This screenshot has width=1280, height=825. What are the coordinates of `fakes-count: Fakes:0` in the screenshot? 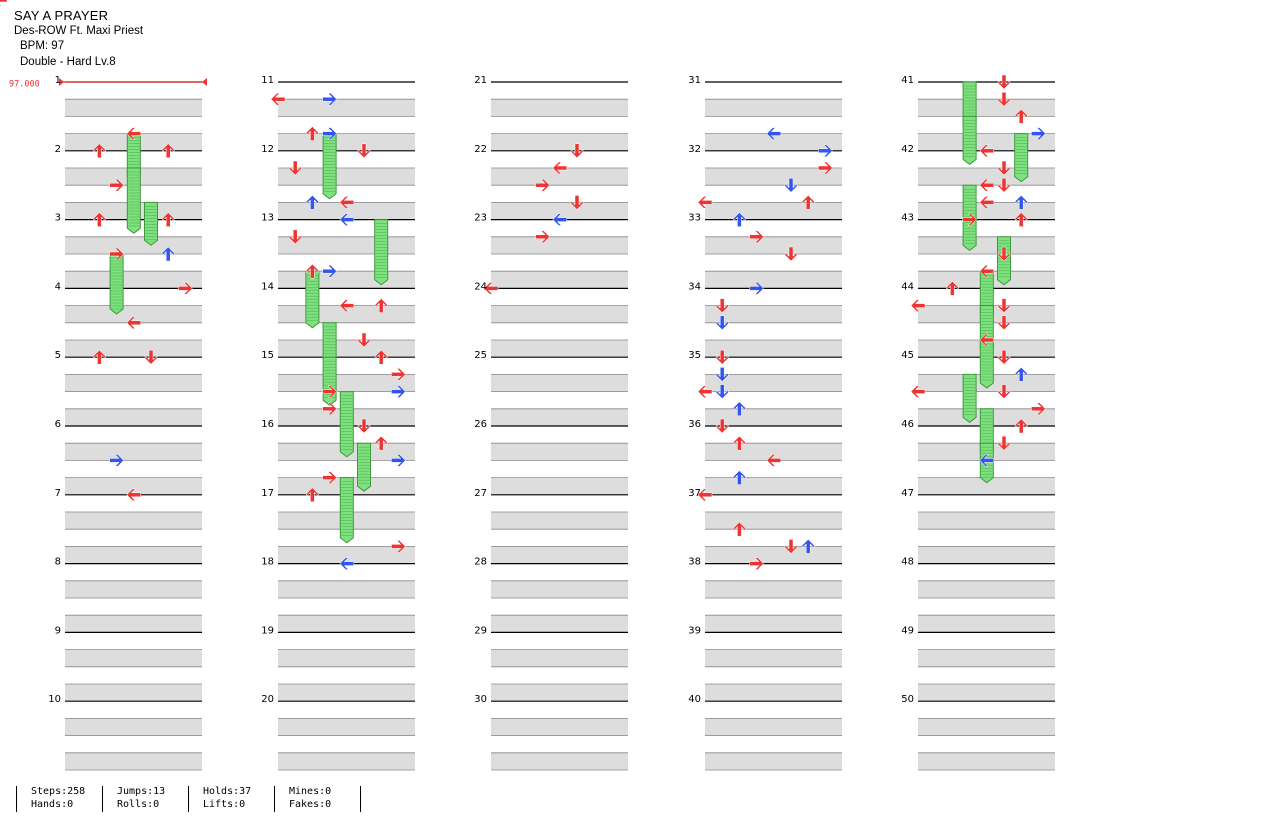 It's located at (310, 804).